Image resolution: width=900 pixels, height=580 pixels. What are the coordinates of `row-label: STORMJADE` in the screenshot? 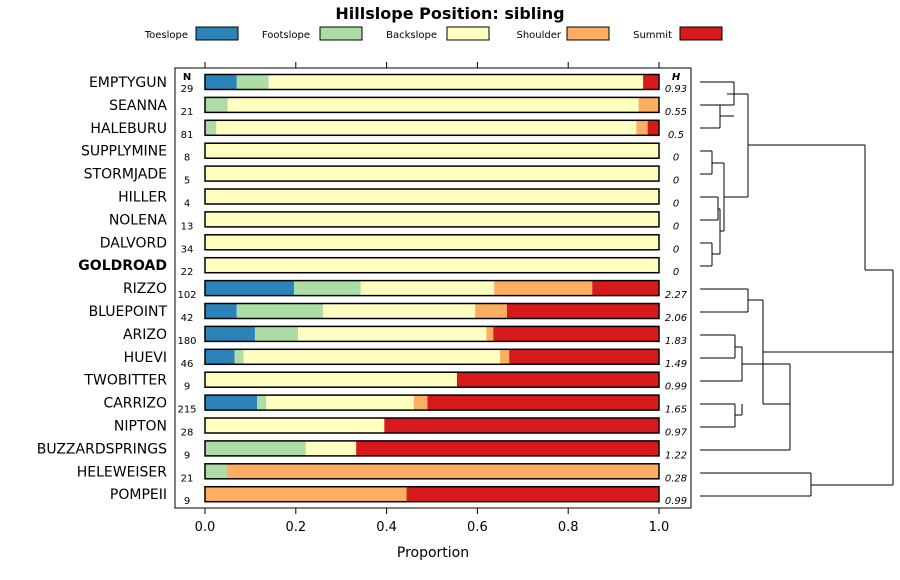 It's located at (125, 175).